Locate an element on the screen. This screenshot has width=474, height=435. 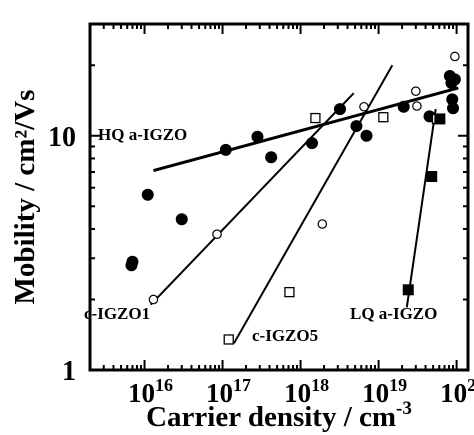
y-tick-label: 1 is located at coordinates (69, 371).